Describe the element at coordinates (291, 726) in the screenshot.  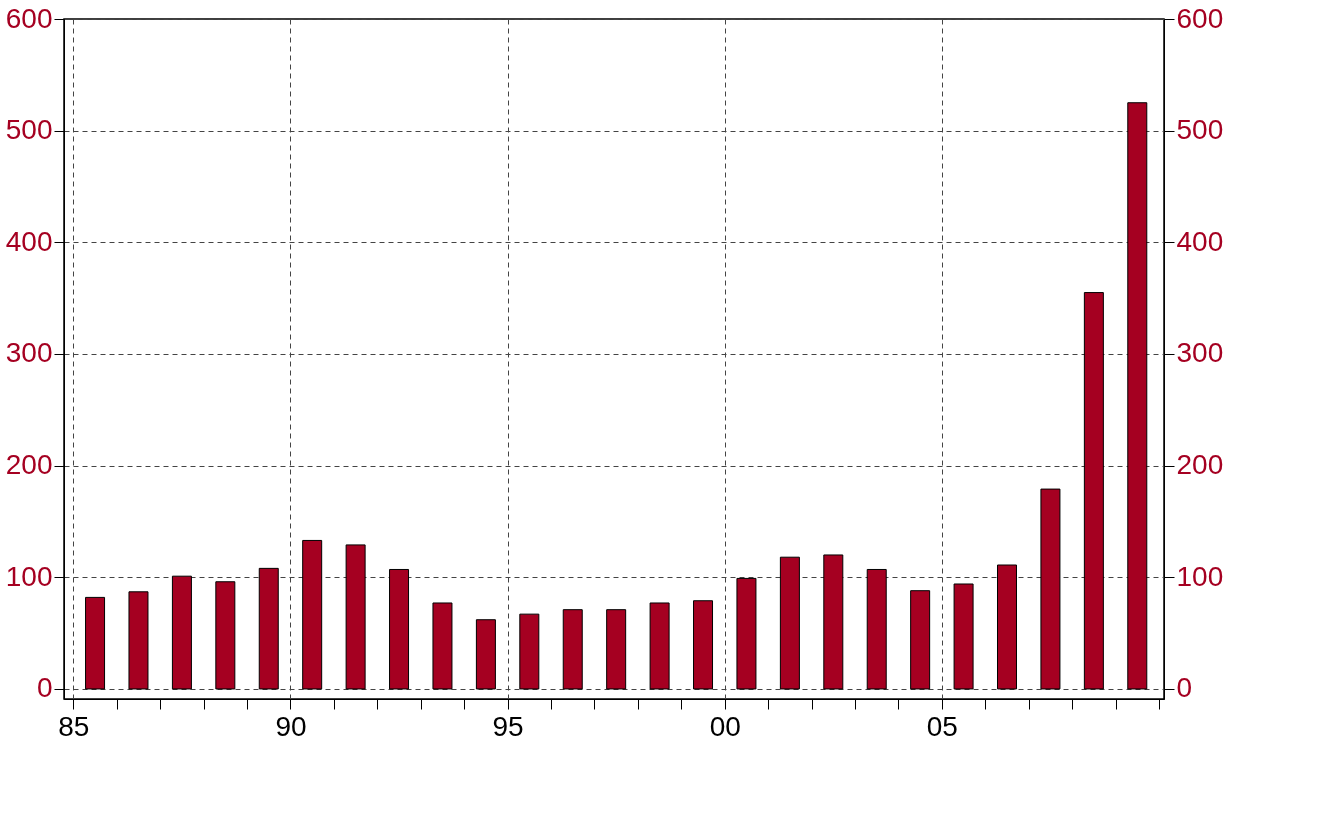
I see `x-tick-label: 90` at that location.